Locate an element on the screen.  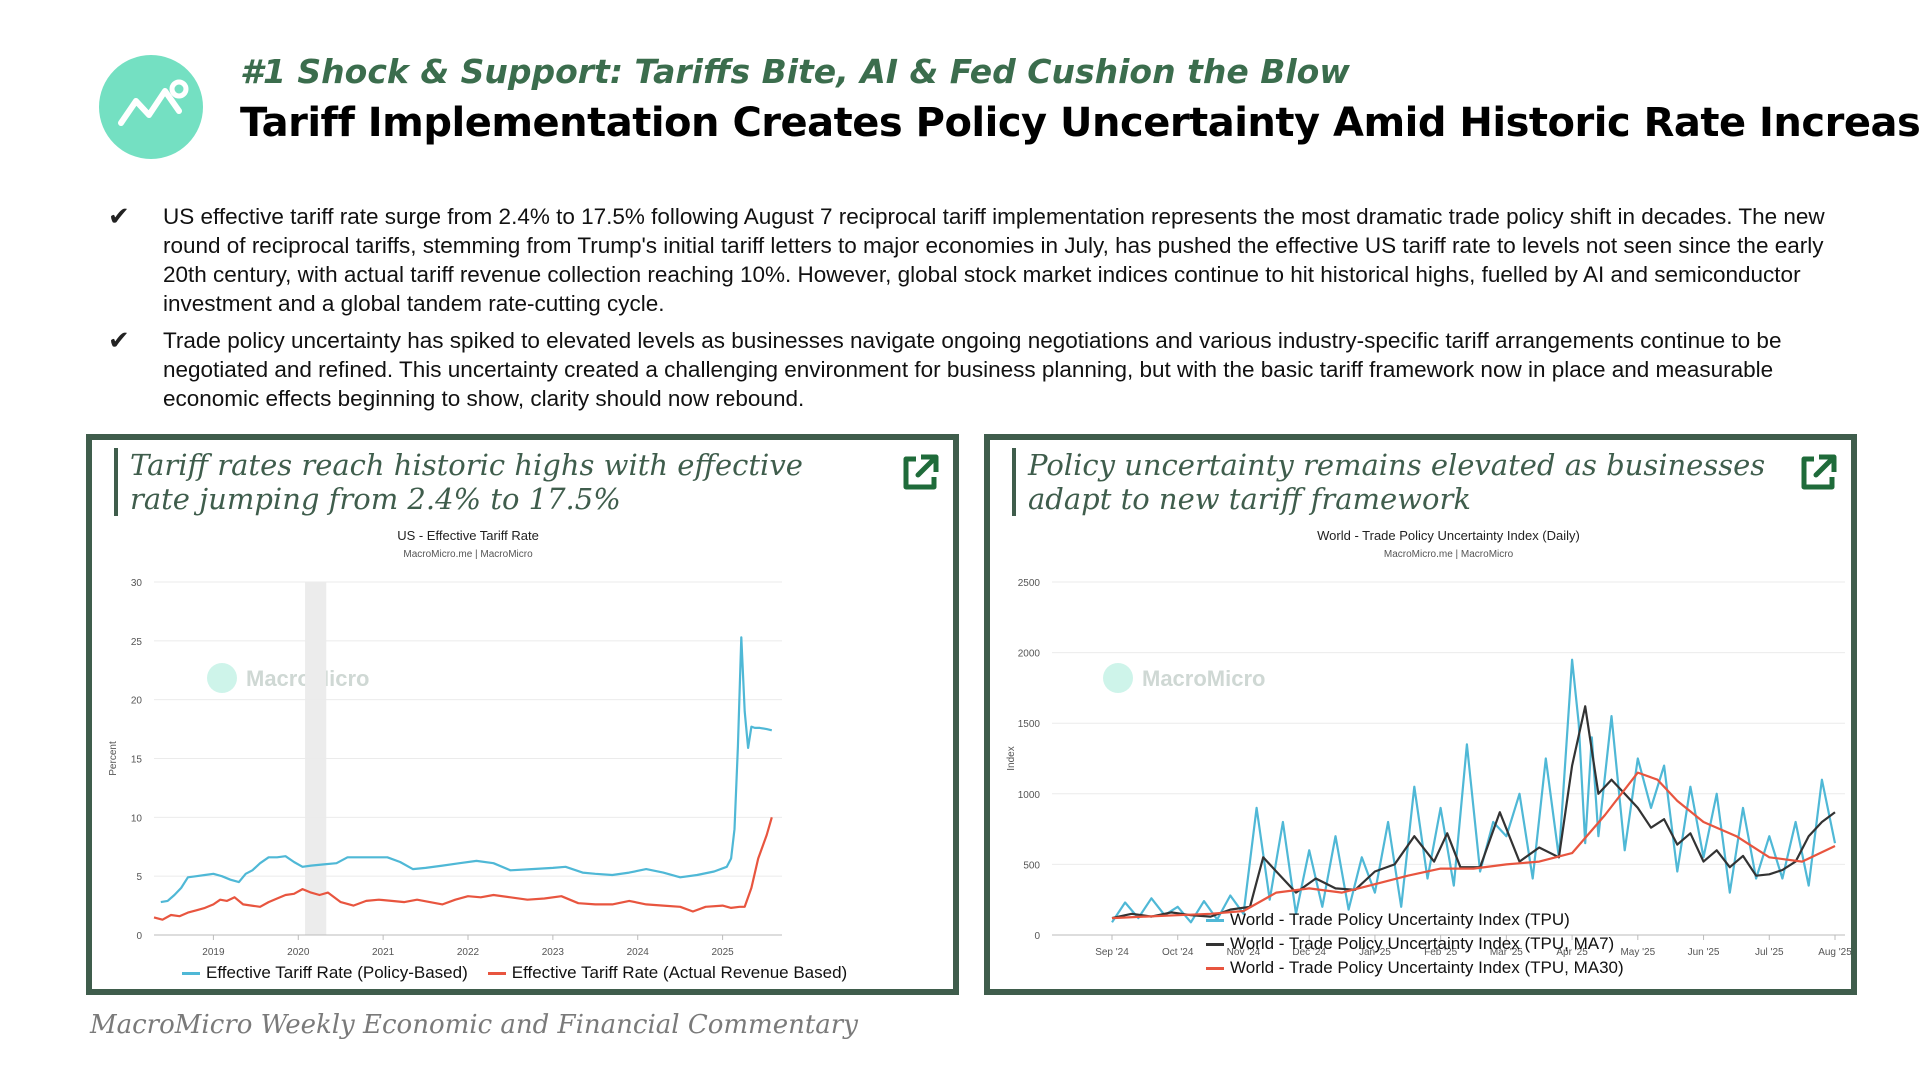
x-tick-label: Apr '25 is located at coordinates (1572, 952).